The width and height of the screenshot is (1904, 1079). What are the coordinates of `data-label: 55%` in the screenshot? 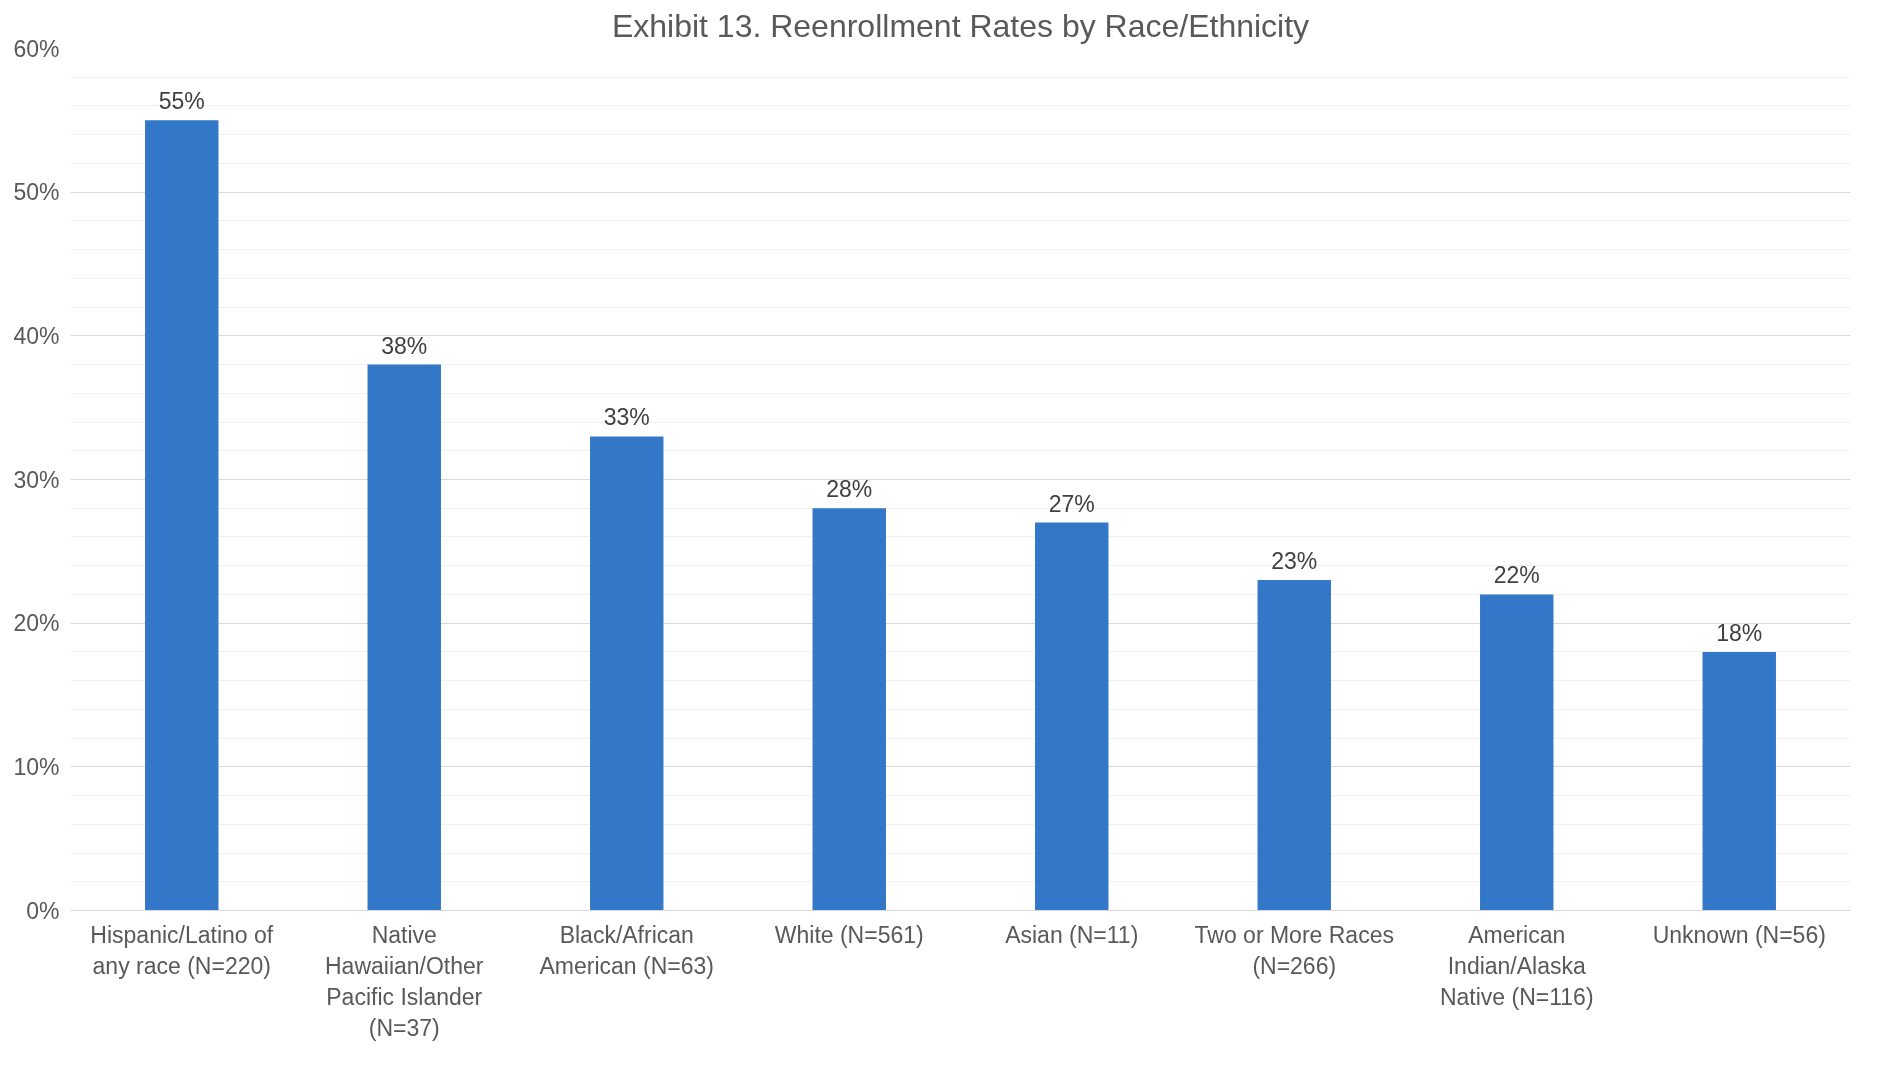 It's located at (181, 101).